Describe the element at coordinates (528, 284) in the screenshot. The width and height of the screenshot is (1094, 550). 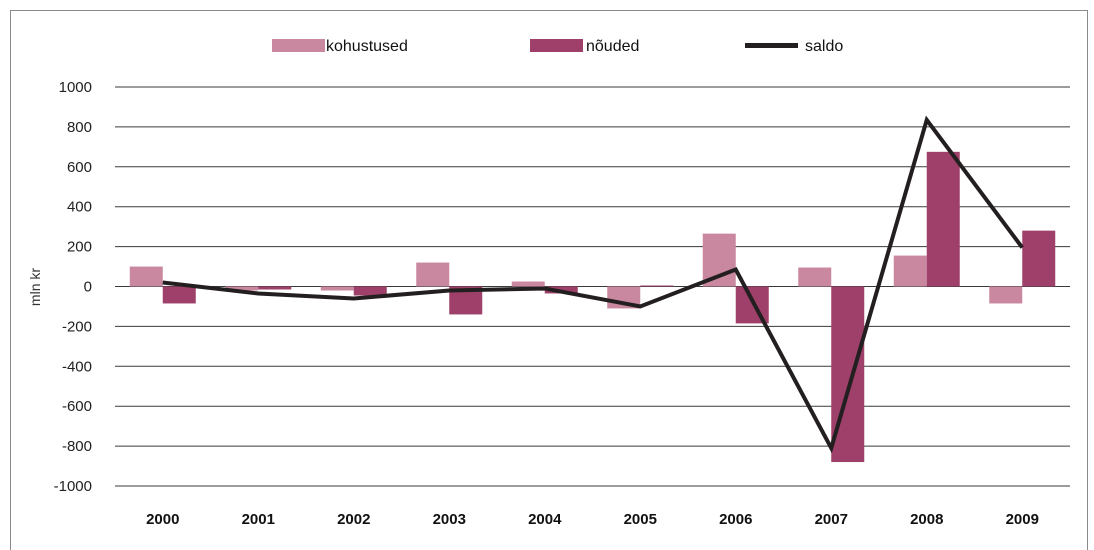
I see `bar-kohustused-2004` at that location.